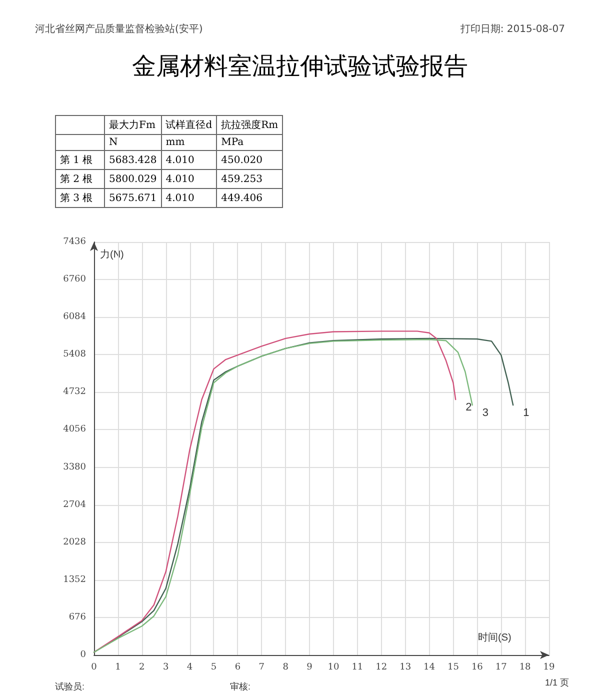  Describe the element at coordinates (74, 505) in the screenshot. I see `y-tick-label: 2704` at that location.